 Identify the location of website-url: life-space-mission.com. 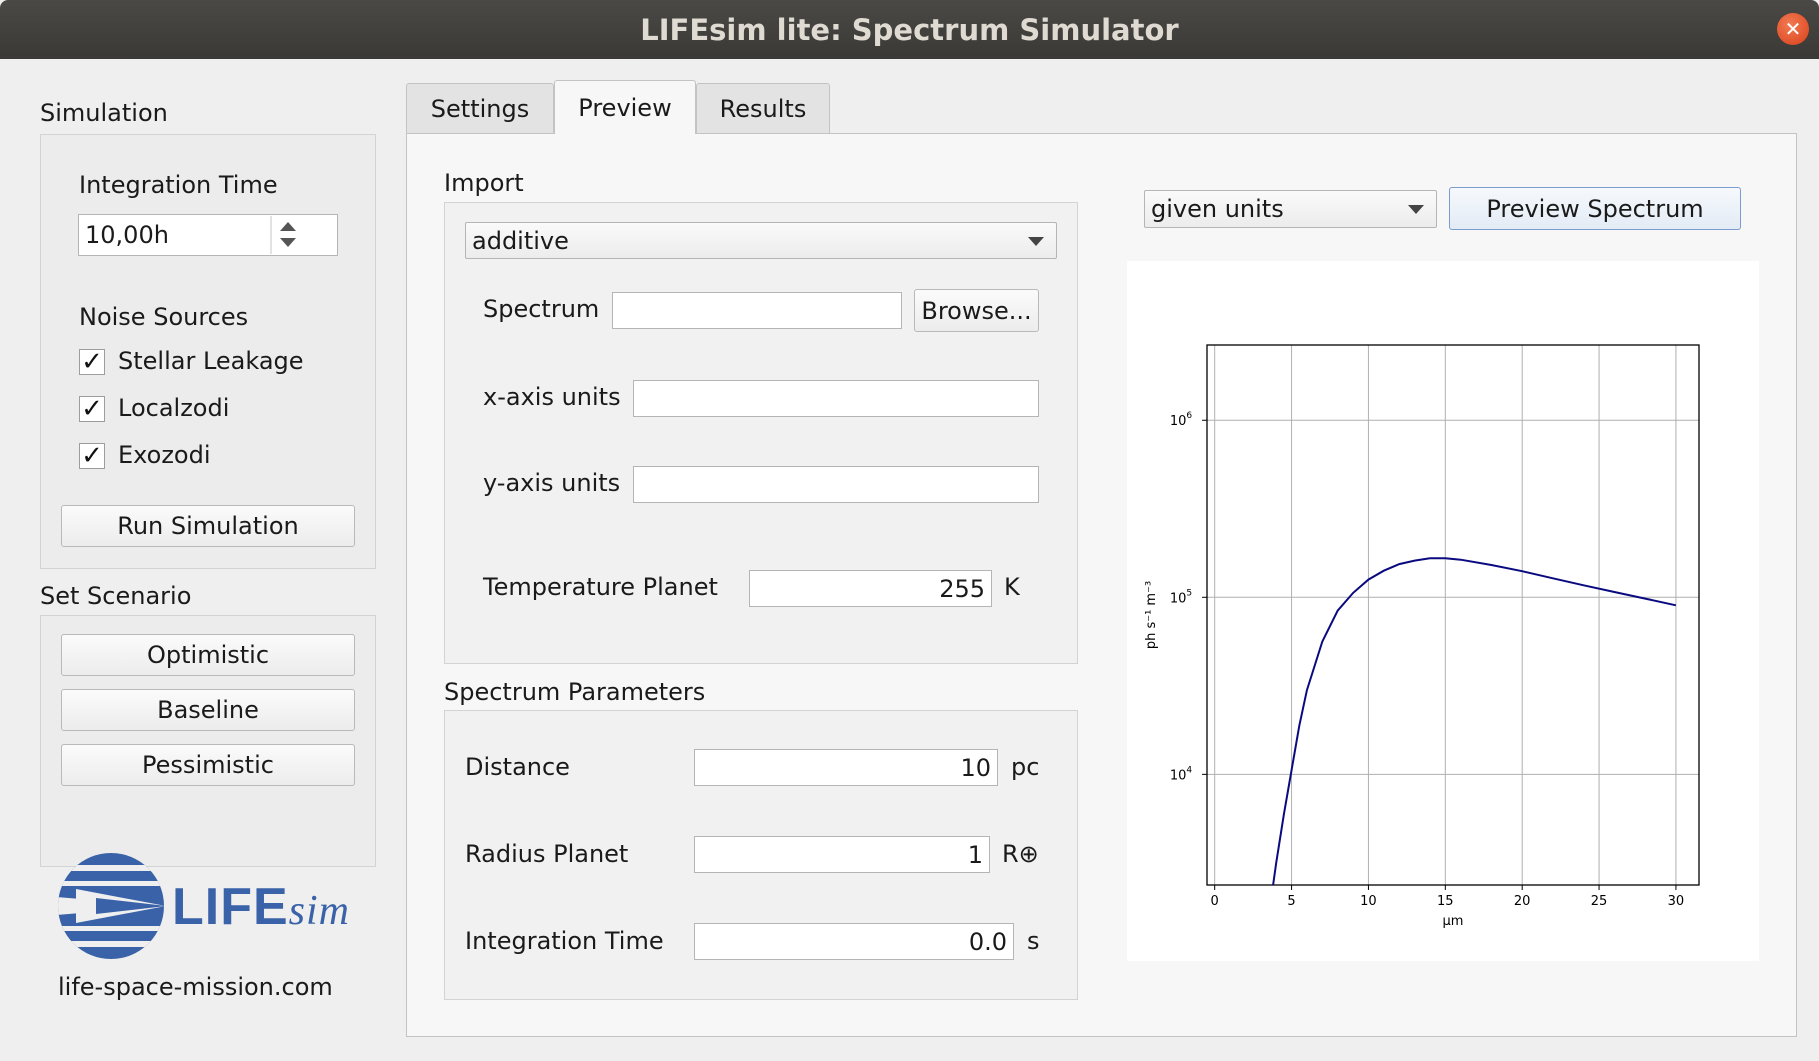
(195, 987).